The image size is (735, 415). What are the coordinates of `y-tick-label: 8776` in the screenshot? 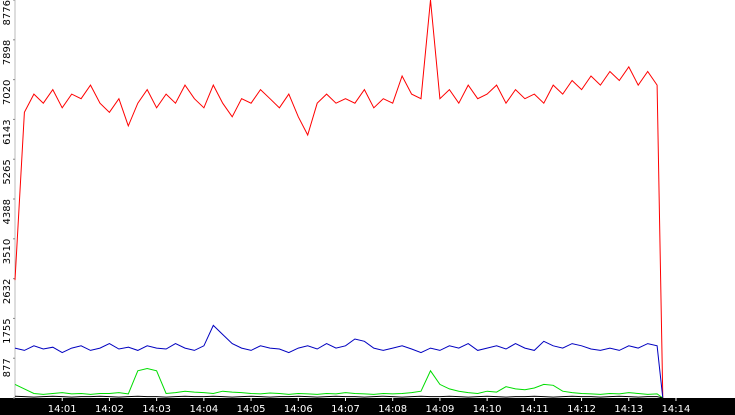 It's located at (7, 12).